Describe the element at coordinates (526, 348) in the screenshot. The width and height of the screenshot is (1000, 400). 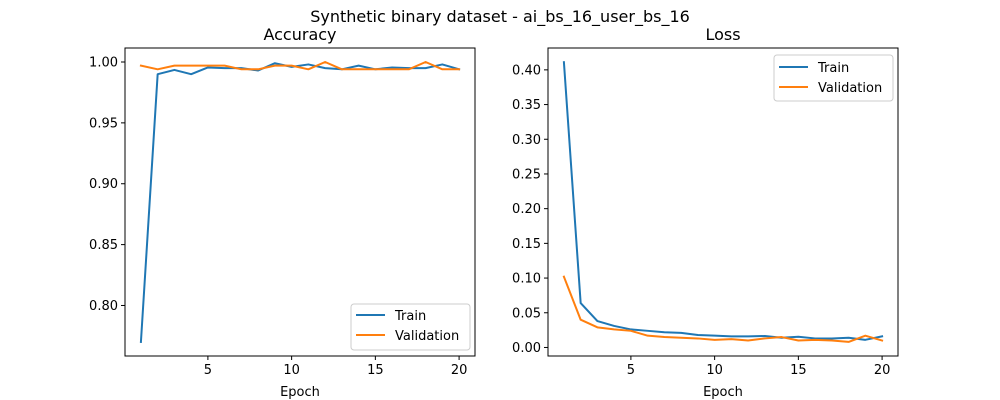
I see `y-tick-label: 0.00` at that location.